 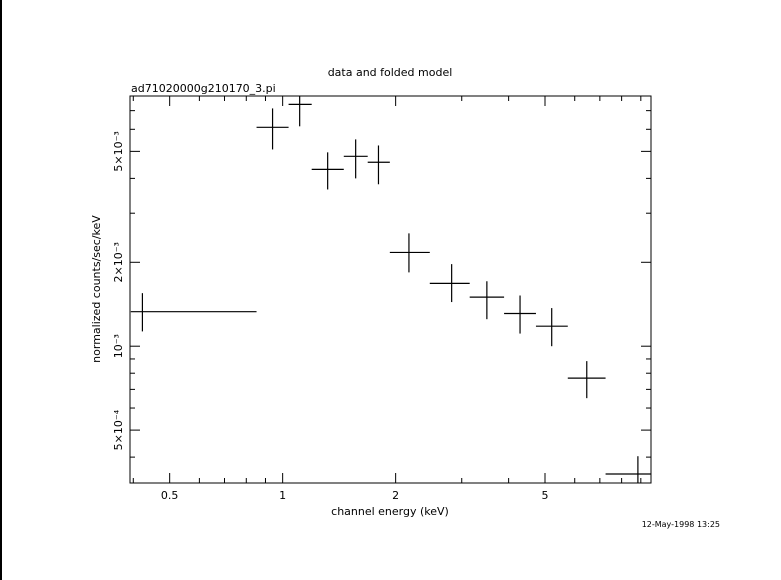 I want to click on x-tick-label: 0.5, so click(x=170, y=495).